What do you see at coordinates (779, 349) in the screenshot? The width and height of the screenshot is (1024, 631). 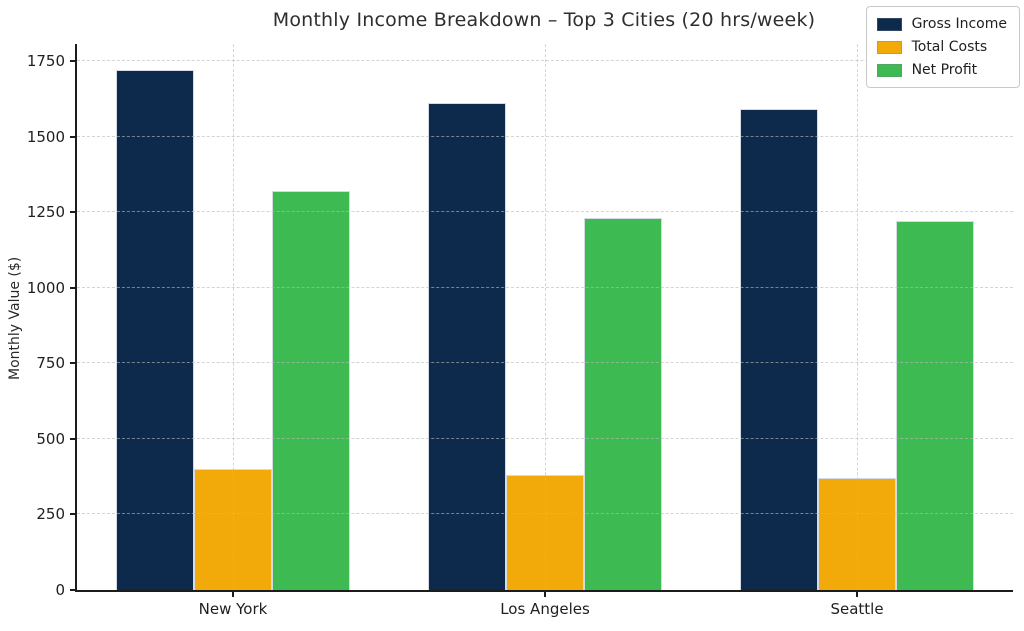 I see `bar-gross-income-seattle` at bounding box center [779, 349].